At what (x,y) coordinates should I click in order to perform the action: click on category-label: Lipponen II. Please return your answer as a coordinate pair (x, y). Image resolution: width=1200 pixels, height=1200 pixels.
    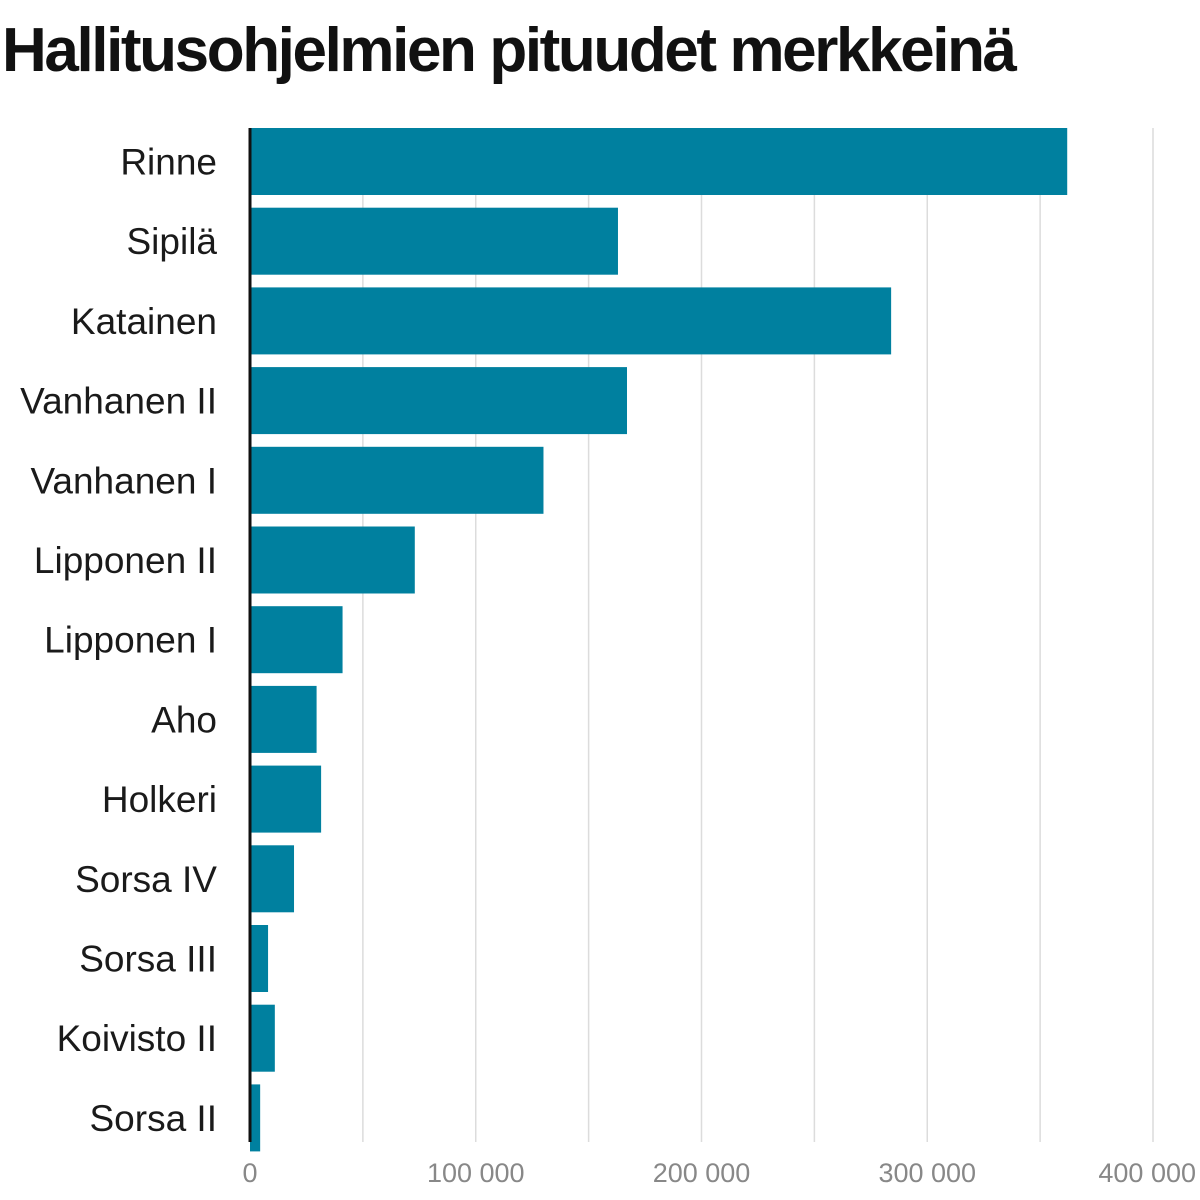
    Looking at the image, I should click on (125, 560).